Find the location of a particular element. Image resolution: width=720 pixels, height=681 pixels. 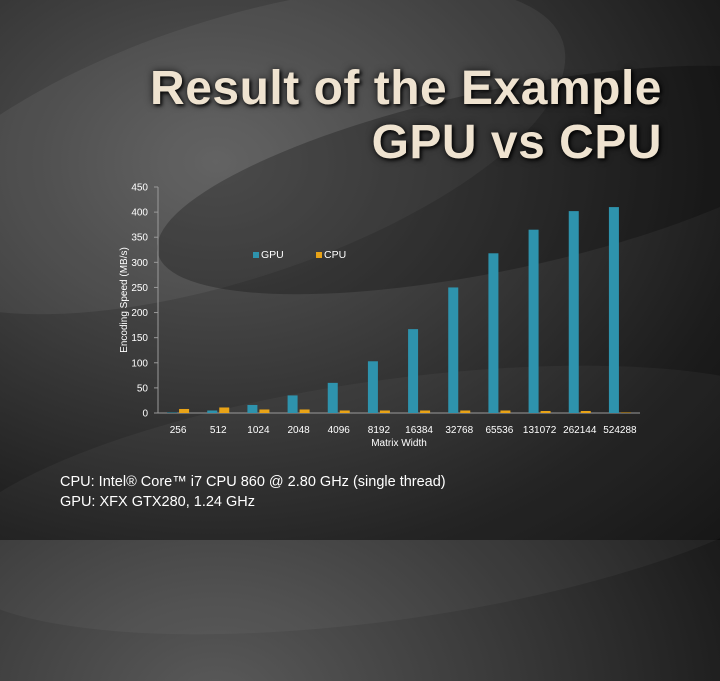

y-tick-label: 50 is located at coordinates (143, 388).